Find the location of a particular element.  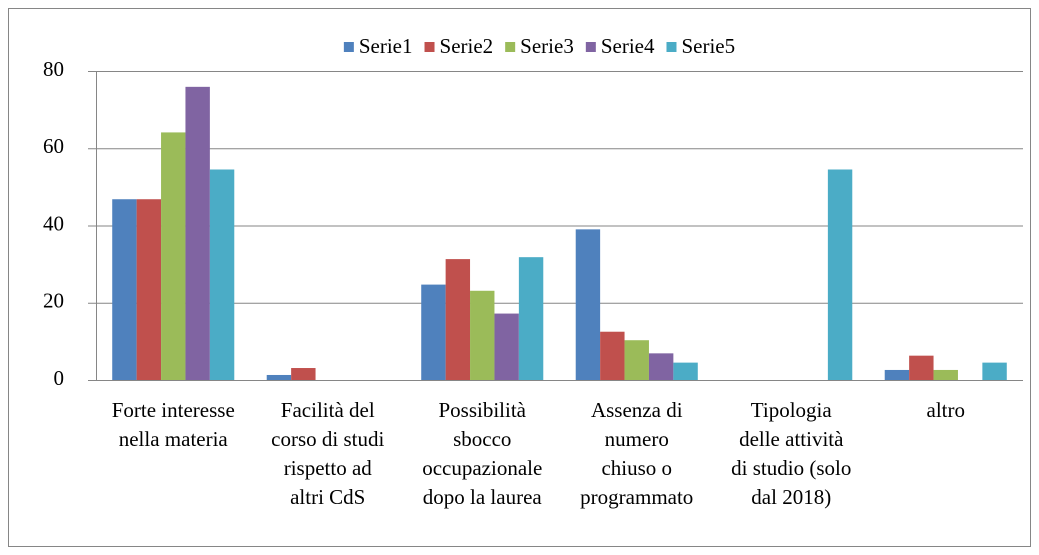

x-tick-label: delle attività is located at coordinates (791, 439).